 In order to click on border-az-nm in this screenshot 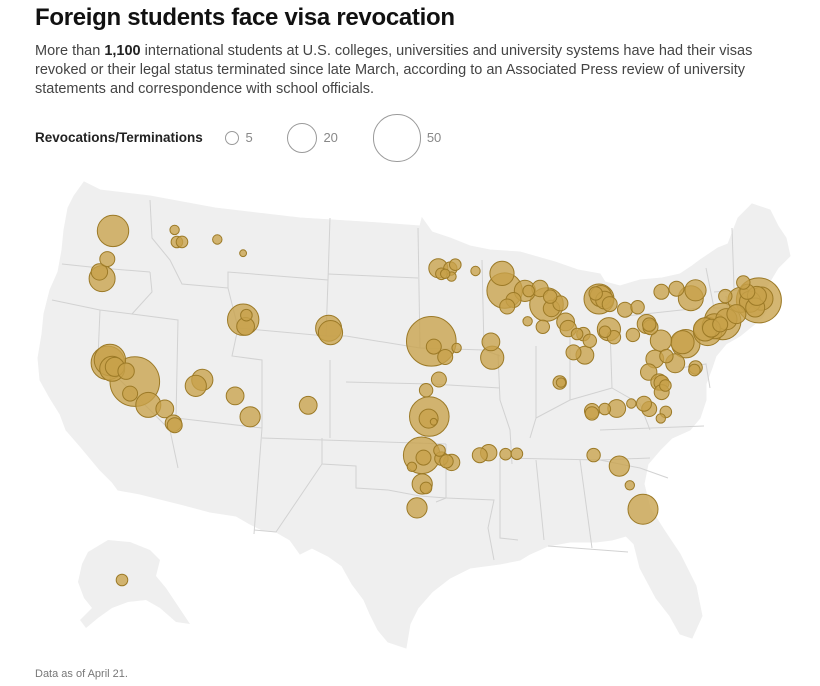, I will do `click(258, 481)`.